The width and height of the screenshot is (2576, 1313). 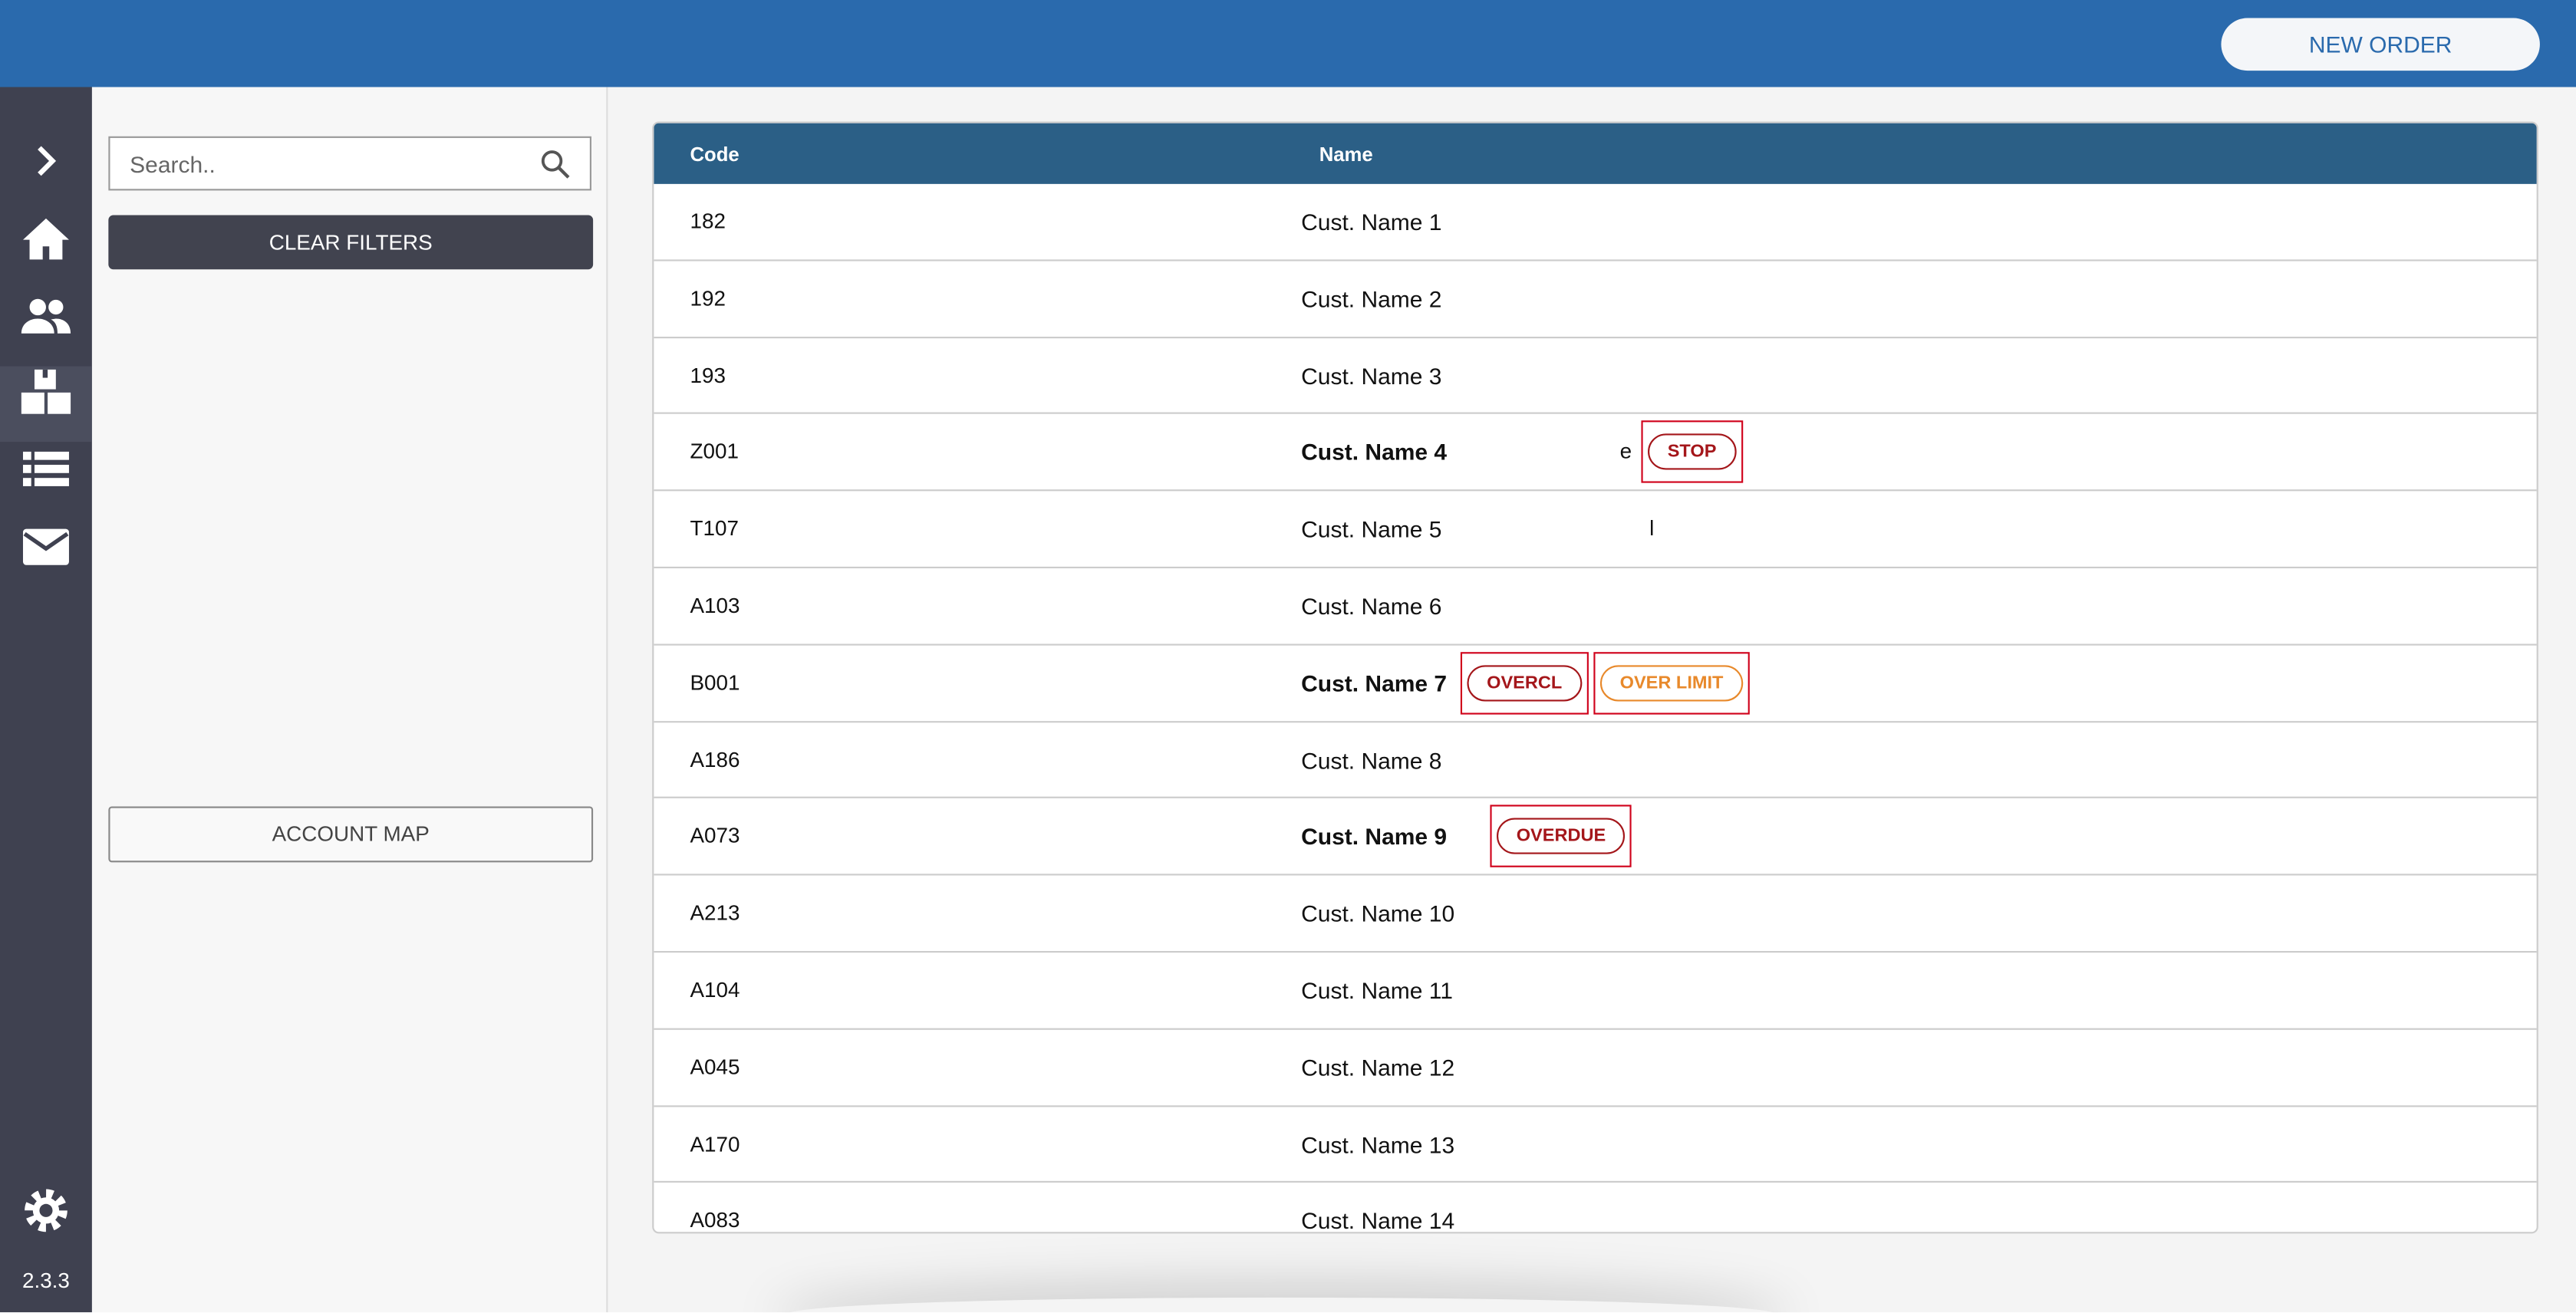 What do you see at coordinates (1378, 1067) in the screenshot?
I see `name: Cust. Name 12` at bounding box center [1378, 1067].